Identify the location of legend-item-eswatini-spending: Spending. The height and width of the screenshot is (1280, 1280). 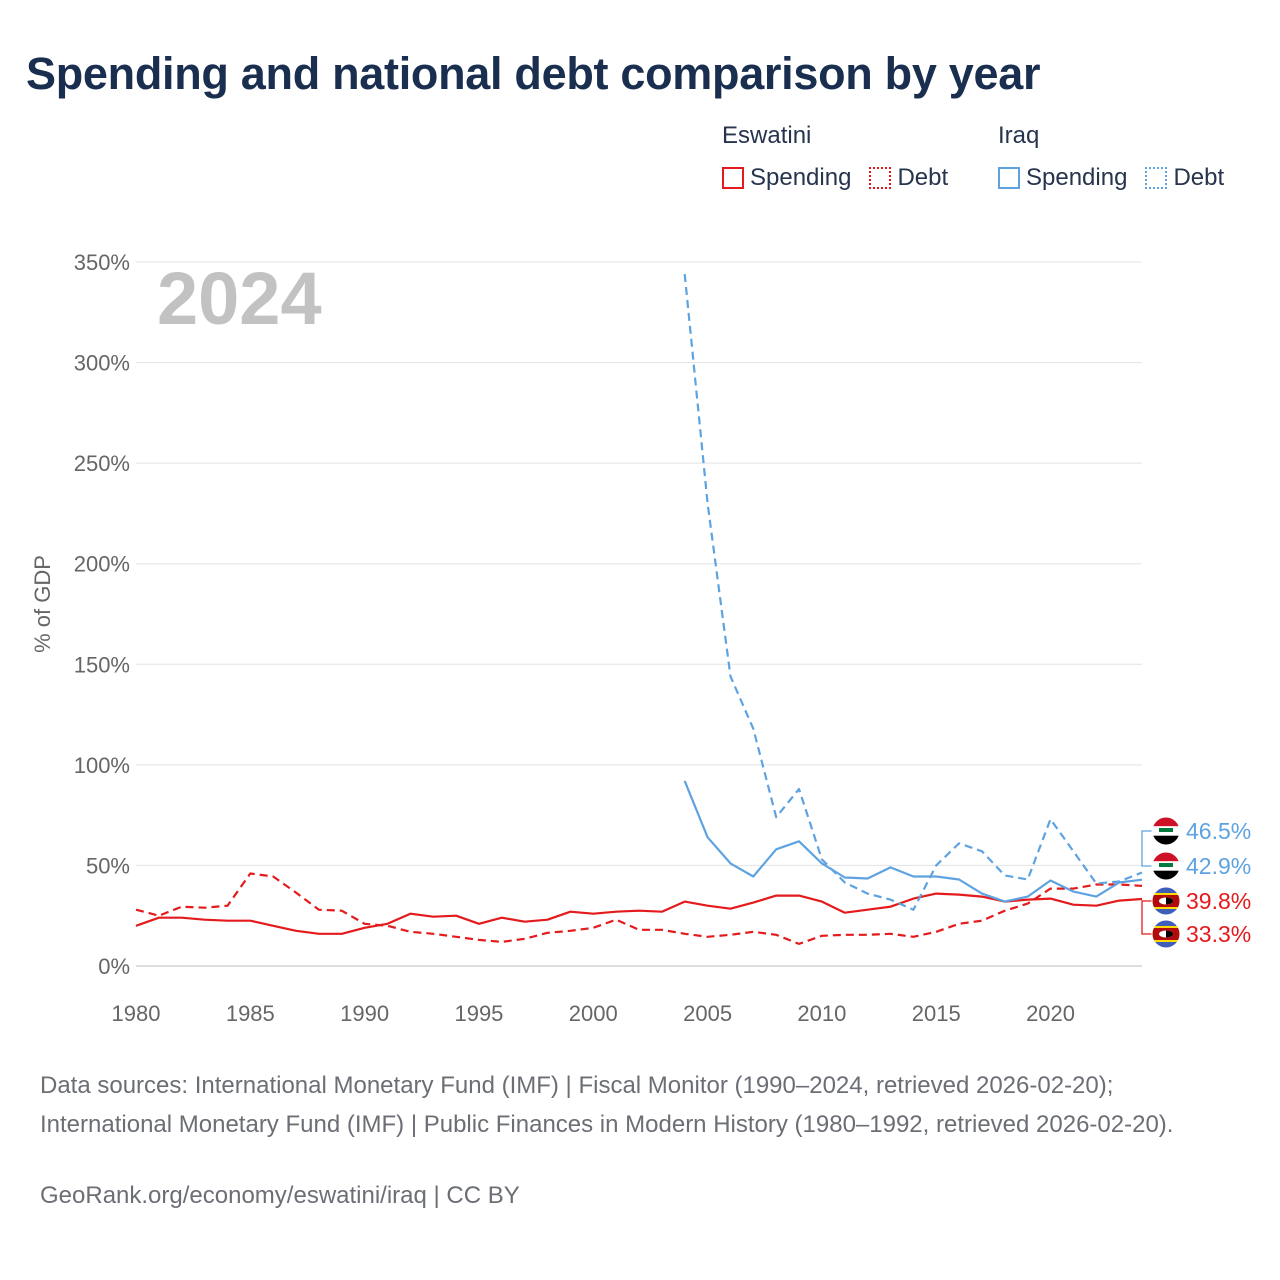
(786, 178).